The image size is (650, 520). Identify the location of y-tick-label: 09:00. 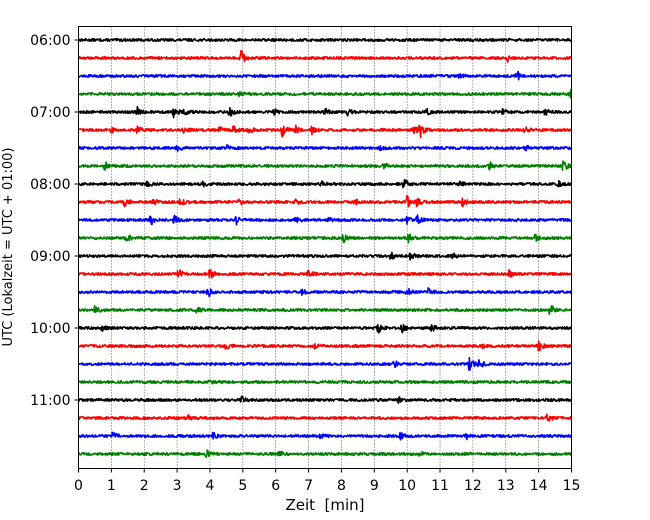
(50, 257).